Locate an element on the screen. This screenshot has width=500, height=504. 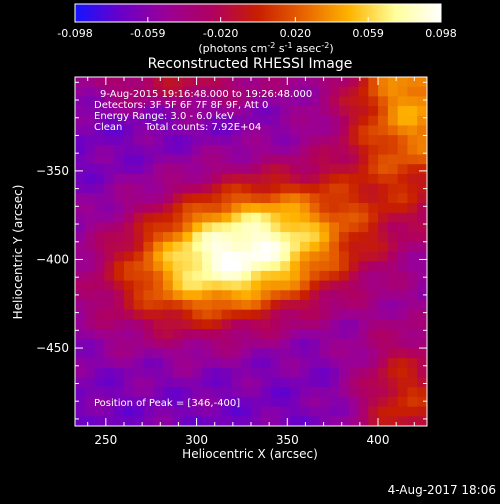
colorbar-units-label: (photons cm-2 s-1 asec-2) is located at coordinates (265, 48).